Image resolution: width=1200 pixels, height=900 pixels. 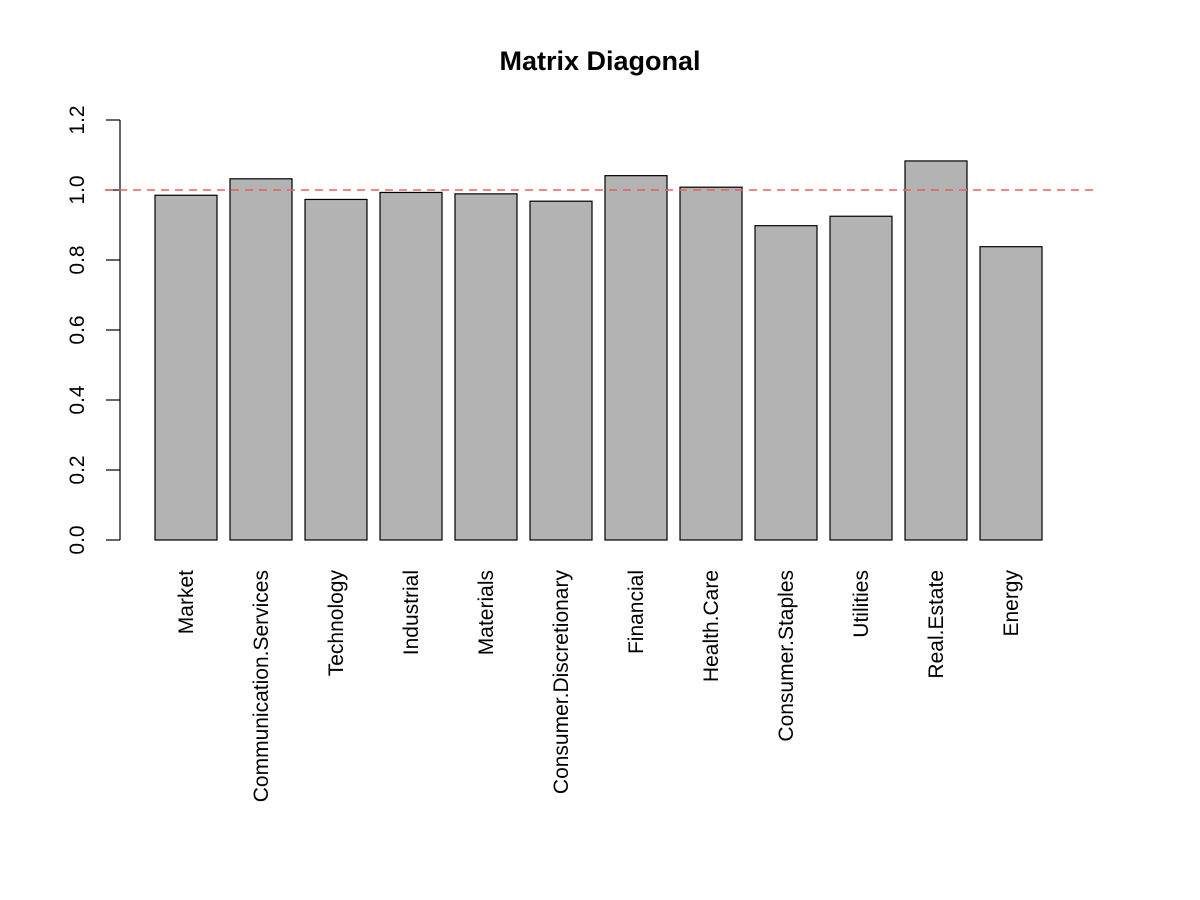 I want to click on x-tick-label: Utilities, so click(x=861, y=604).